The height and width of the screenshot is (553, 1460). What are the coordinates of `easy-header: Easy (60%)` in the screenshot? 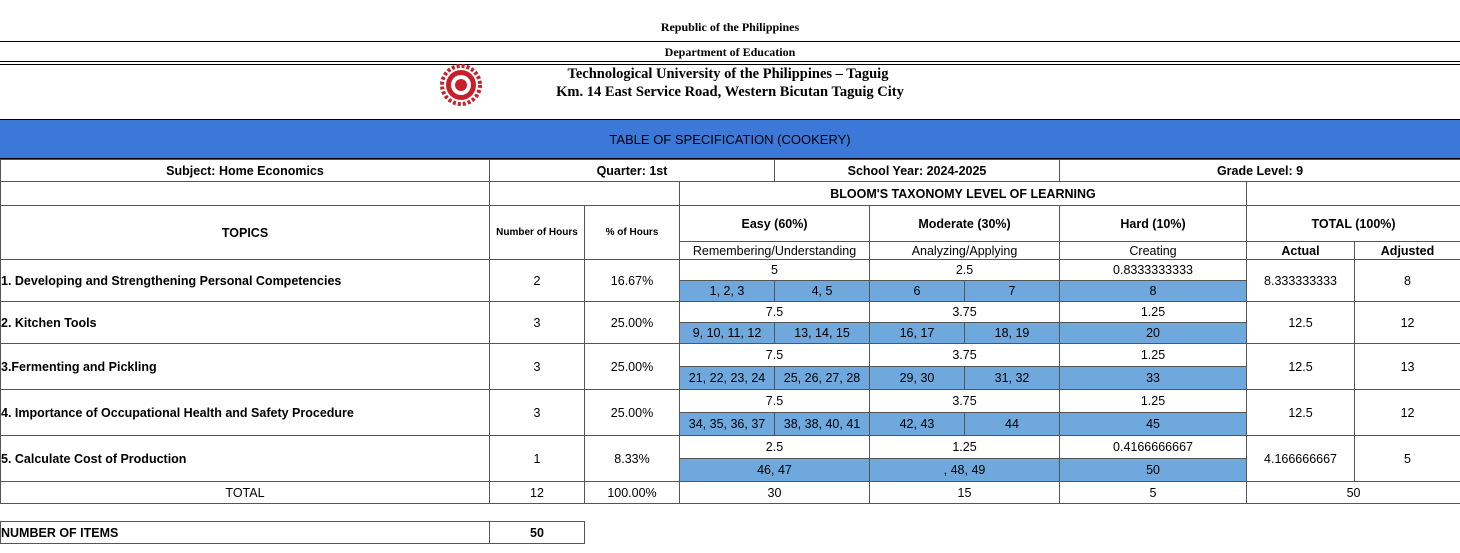 It's located at (774, 223).